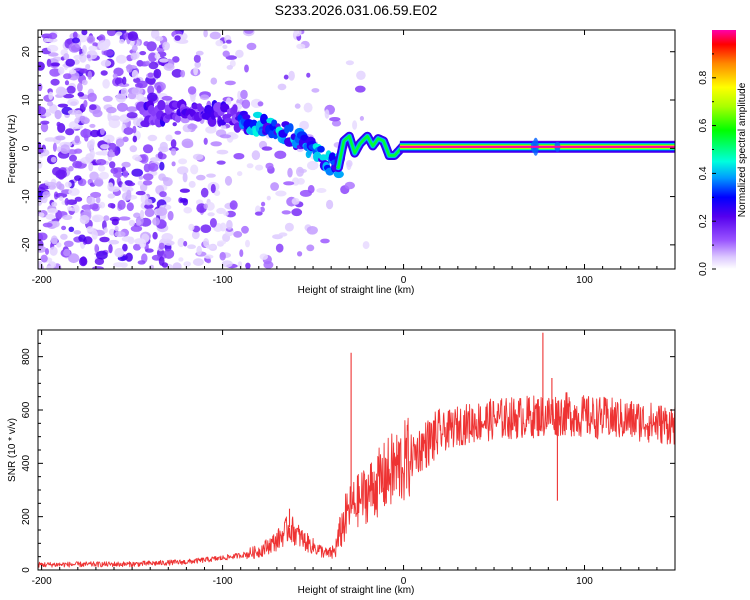 Image resolution: width=750 pixels, height=600 pixels. I want to click on colorbar-tick-label: 0.4, so click(703, 173).